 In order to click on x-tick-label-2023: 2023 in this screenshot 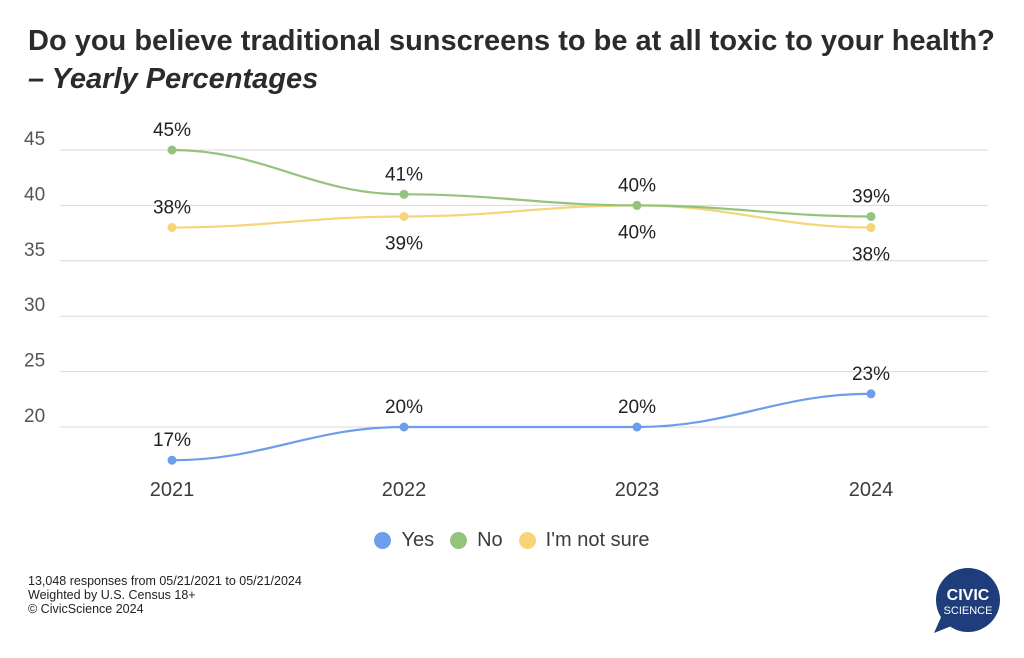, I will do `click(637, 490)`.